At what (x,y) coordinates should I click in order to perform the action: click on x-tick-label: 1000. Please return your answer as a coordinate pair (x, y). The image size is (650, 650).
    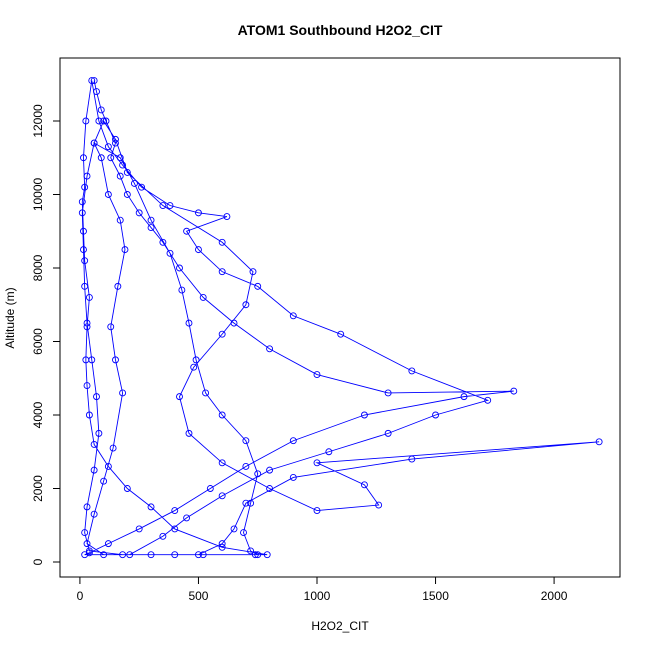
    Looking at the image, I should click on (317, 596).